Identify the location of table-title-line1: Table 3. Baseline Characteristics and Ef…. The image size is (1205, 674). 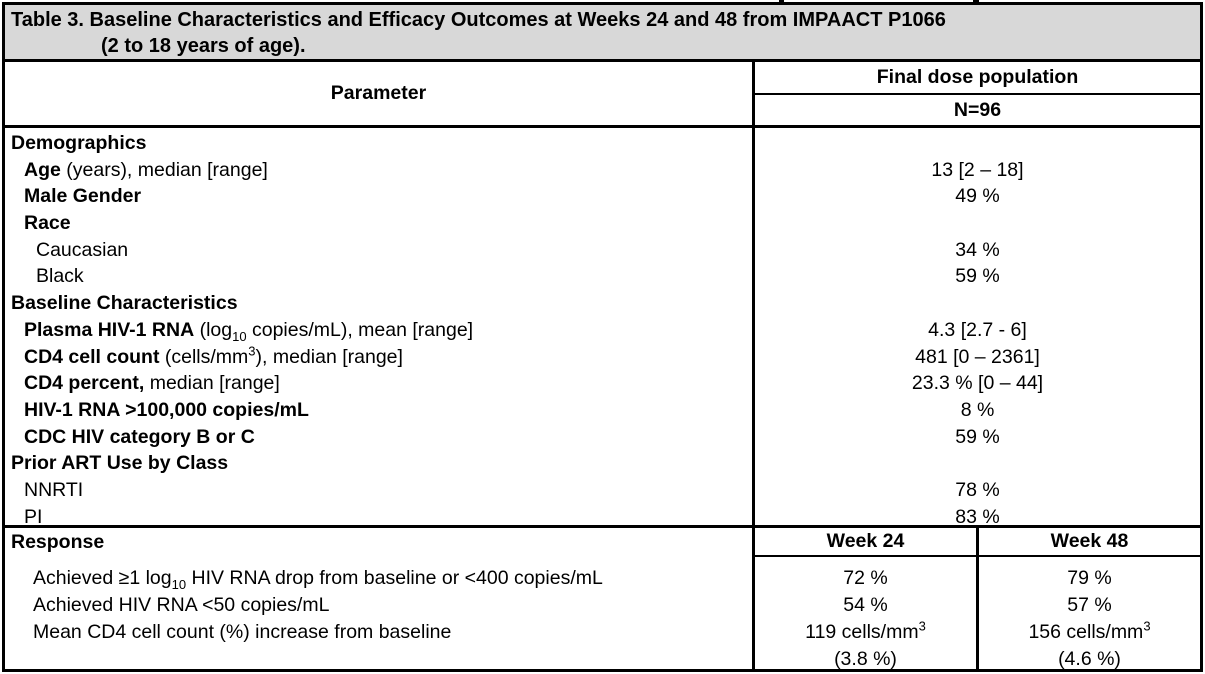
(478, 20).